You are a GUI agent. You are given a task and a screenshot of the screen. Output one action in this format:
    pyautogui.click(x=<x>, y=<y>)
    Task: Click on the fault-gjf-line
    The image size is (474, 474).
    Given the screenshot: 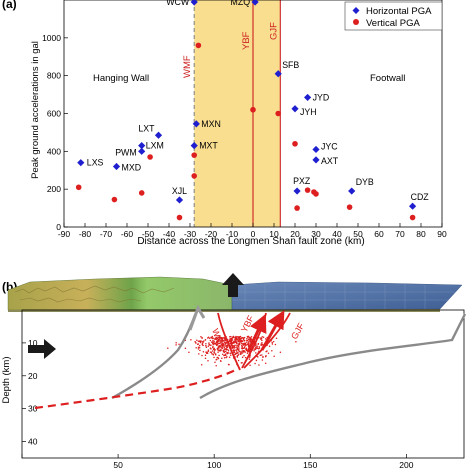 What is the action you would take?
    pyautogui.click(x=267, y=340)
    